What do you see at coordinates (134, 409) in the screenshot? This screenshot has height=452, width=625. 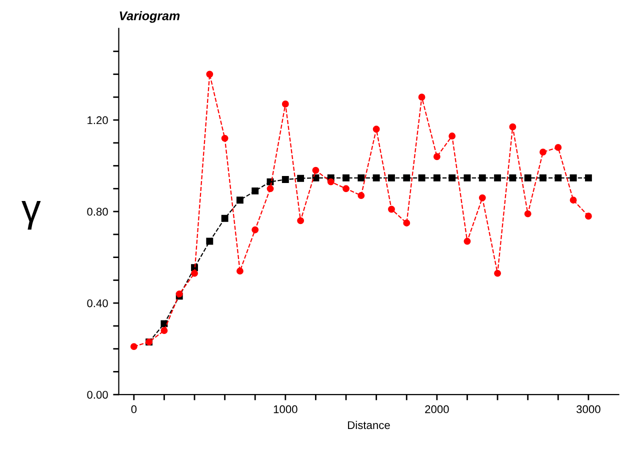 I see `x-tick-label: 0` at bounding box center [134, 409].